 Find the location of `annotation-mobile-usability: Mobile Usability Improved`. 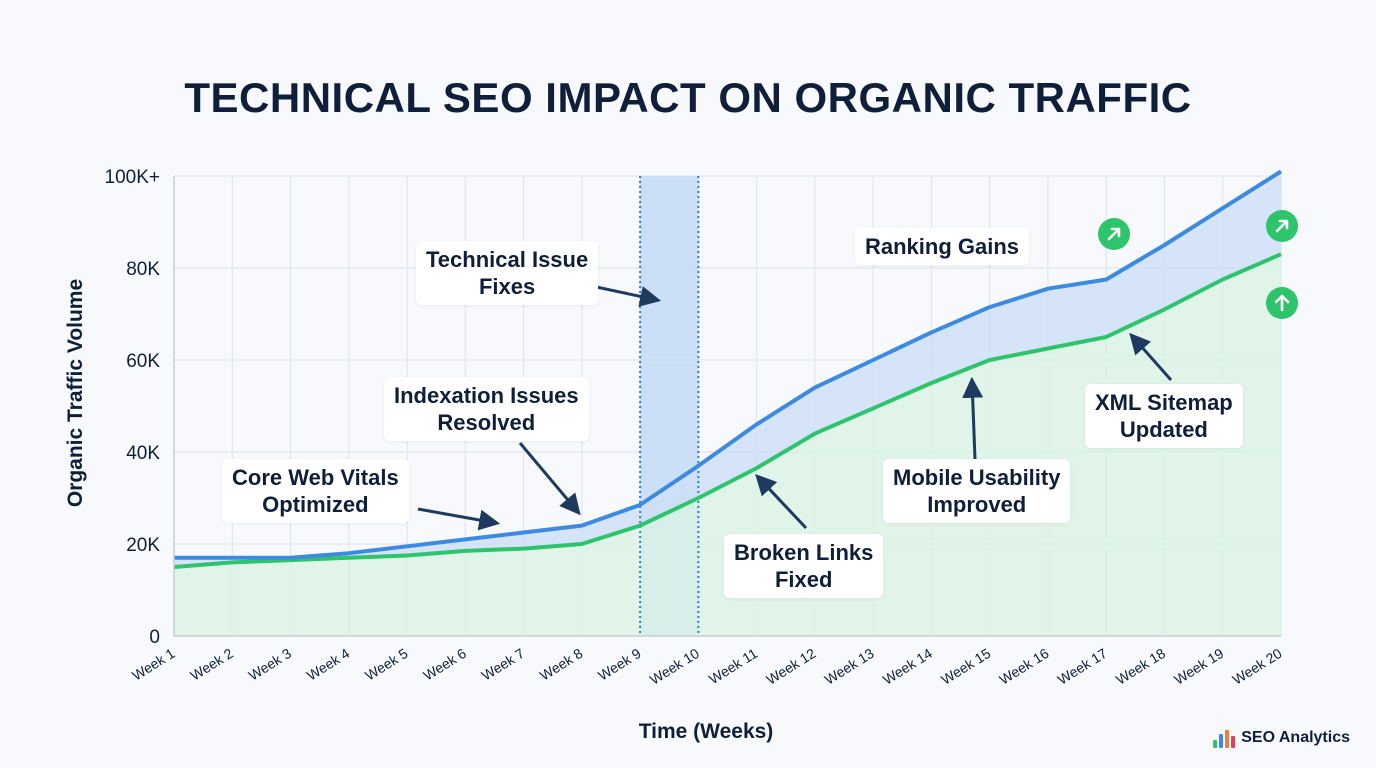

annotation-mobile-usability: Mobile Usability Improved is located at coordinates (977, 491).